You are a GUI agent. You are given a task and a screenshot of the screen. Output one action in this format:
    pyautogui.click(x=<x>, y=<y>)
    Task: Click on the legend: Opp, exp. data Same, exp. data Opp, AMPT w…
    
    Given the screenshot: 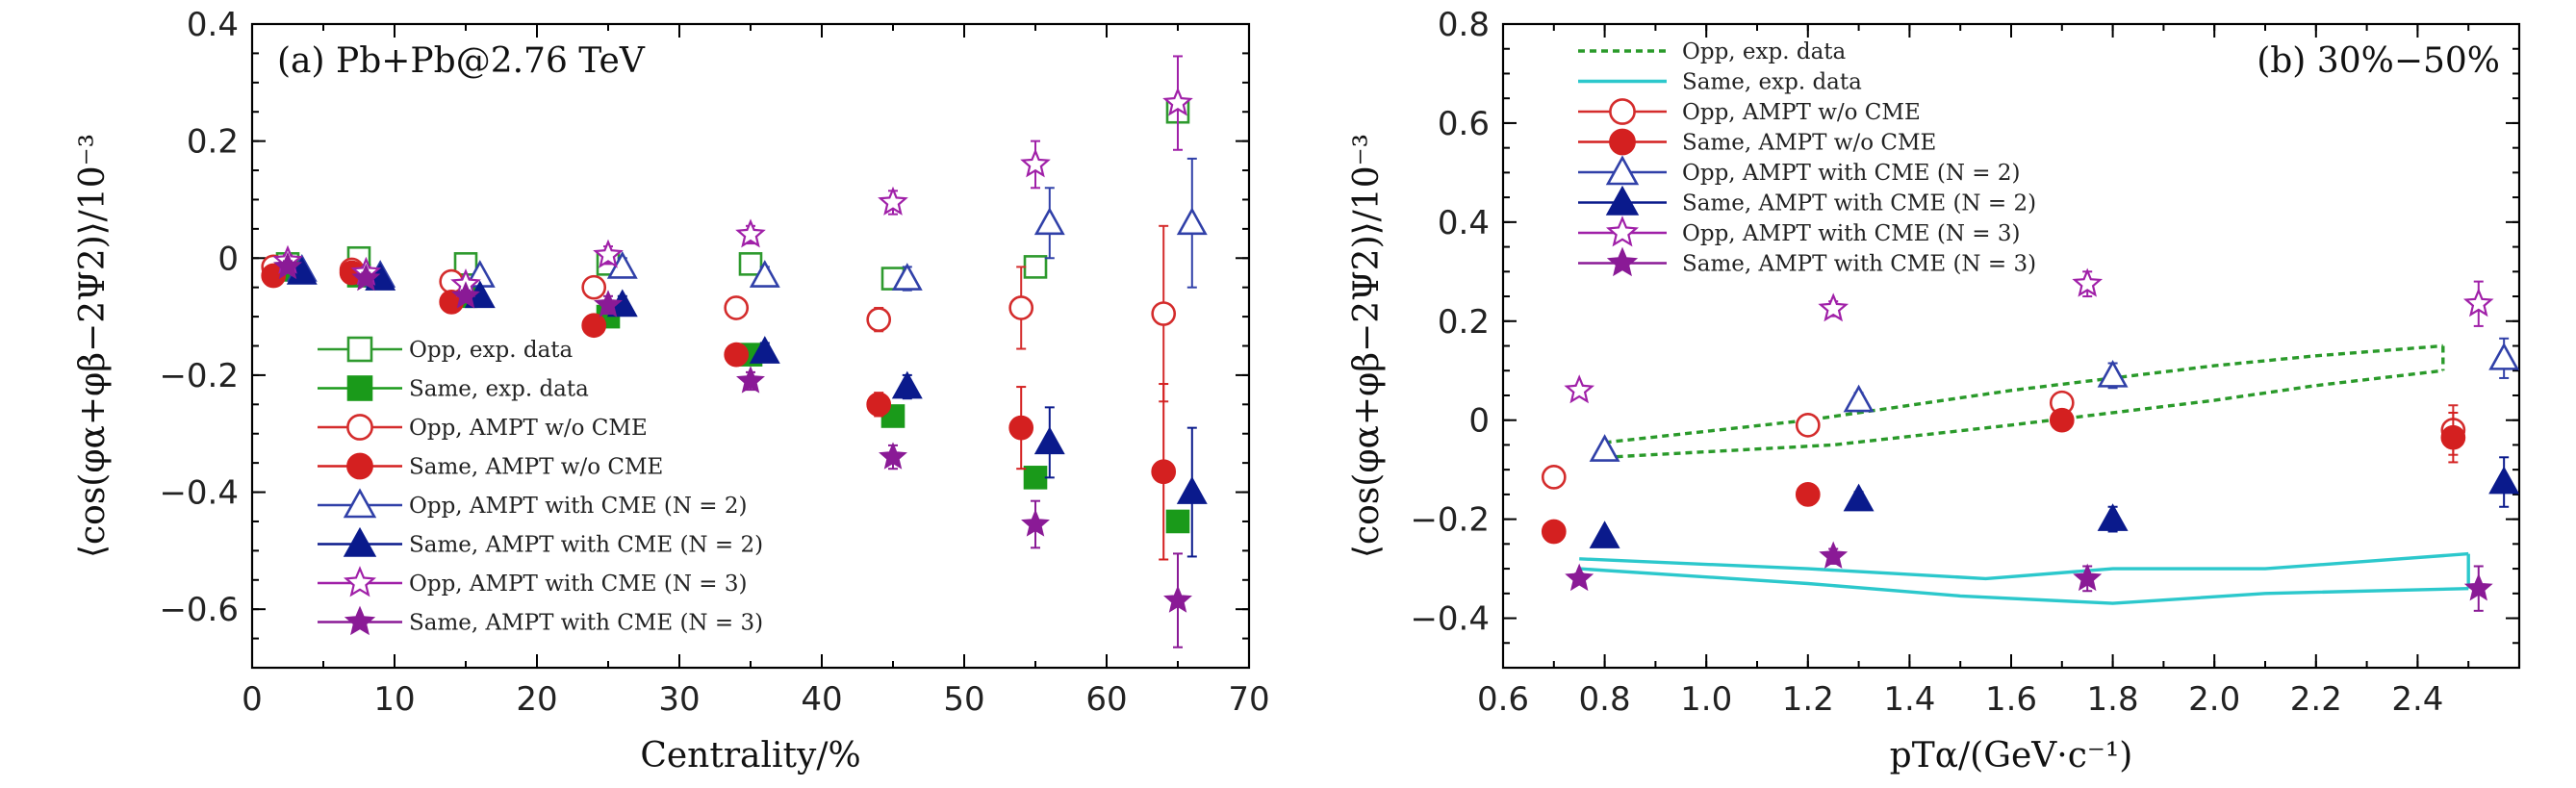 What is the action you would take?
    pyautogui.click(x=1807, y=158)
    